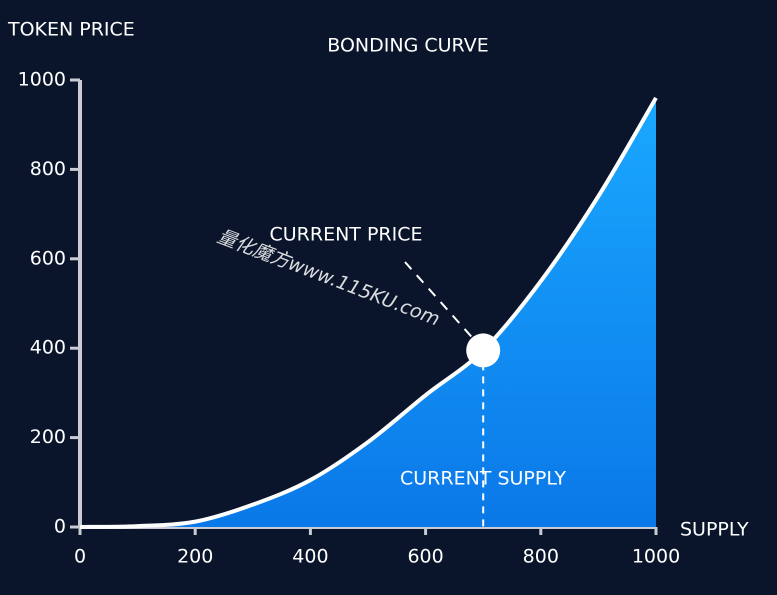 The height and width of the screenshot is (595, 777). Describe the element at coordinates (310, 557) in the screenshot. I see `x-tick-label: 400` at that location.